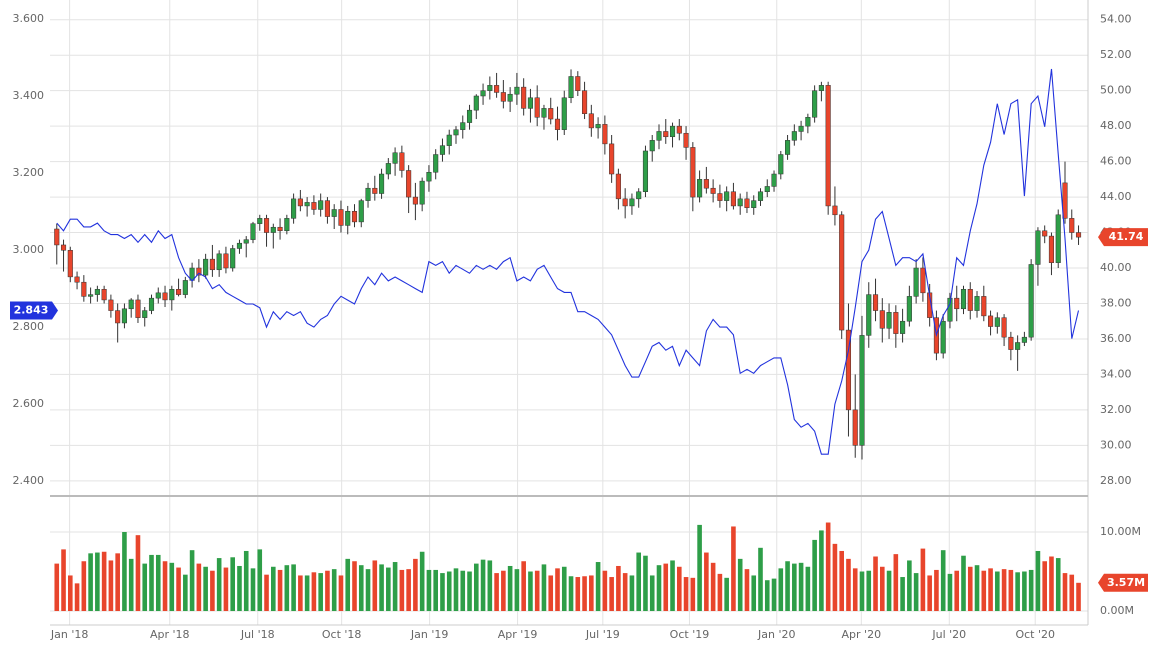 Image resolution: width=1154 pixels, height=654 pixels. Describe the element at coordinates (1116, 125) in the screenshot. I see `y2-tick-label: 48.00` at that location.